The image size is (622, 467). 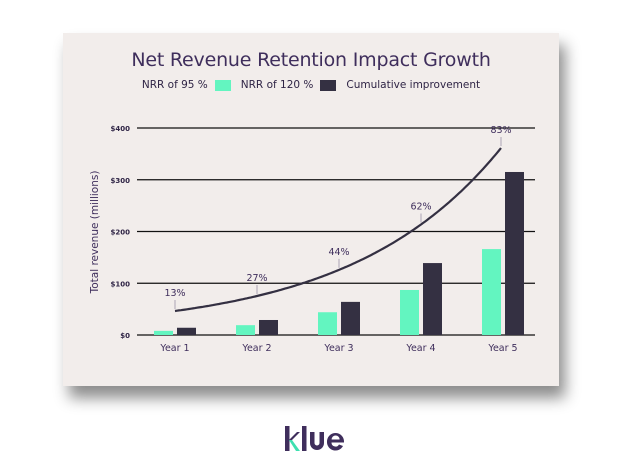 I want to click on legend-label-nrr-95: NRR of 95 %, so click(x=174, y=85).